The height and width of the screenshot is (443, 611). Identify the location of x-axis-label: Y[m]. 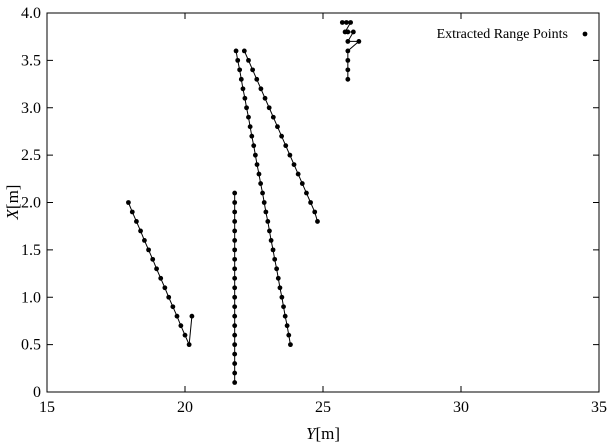
(323, 433).